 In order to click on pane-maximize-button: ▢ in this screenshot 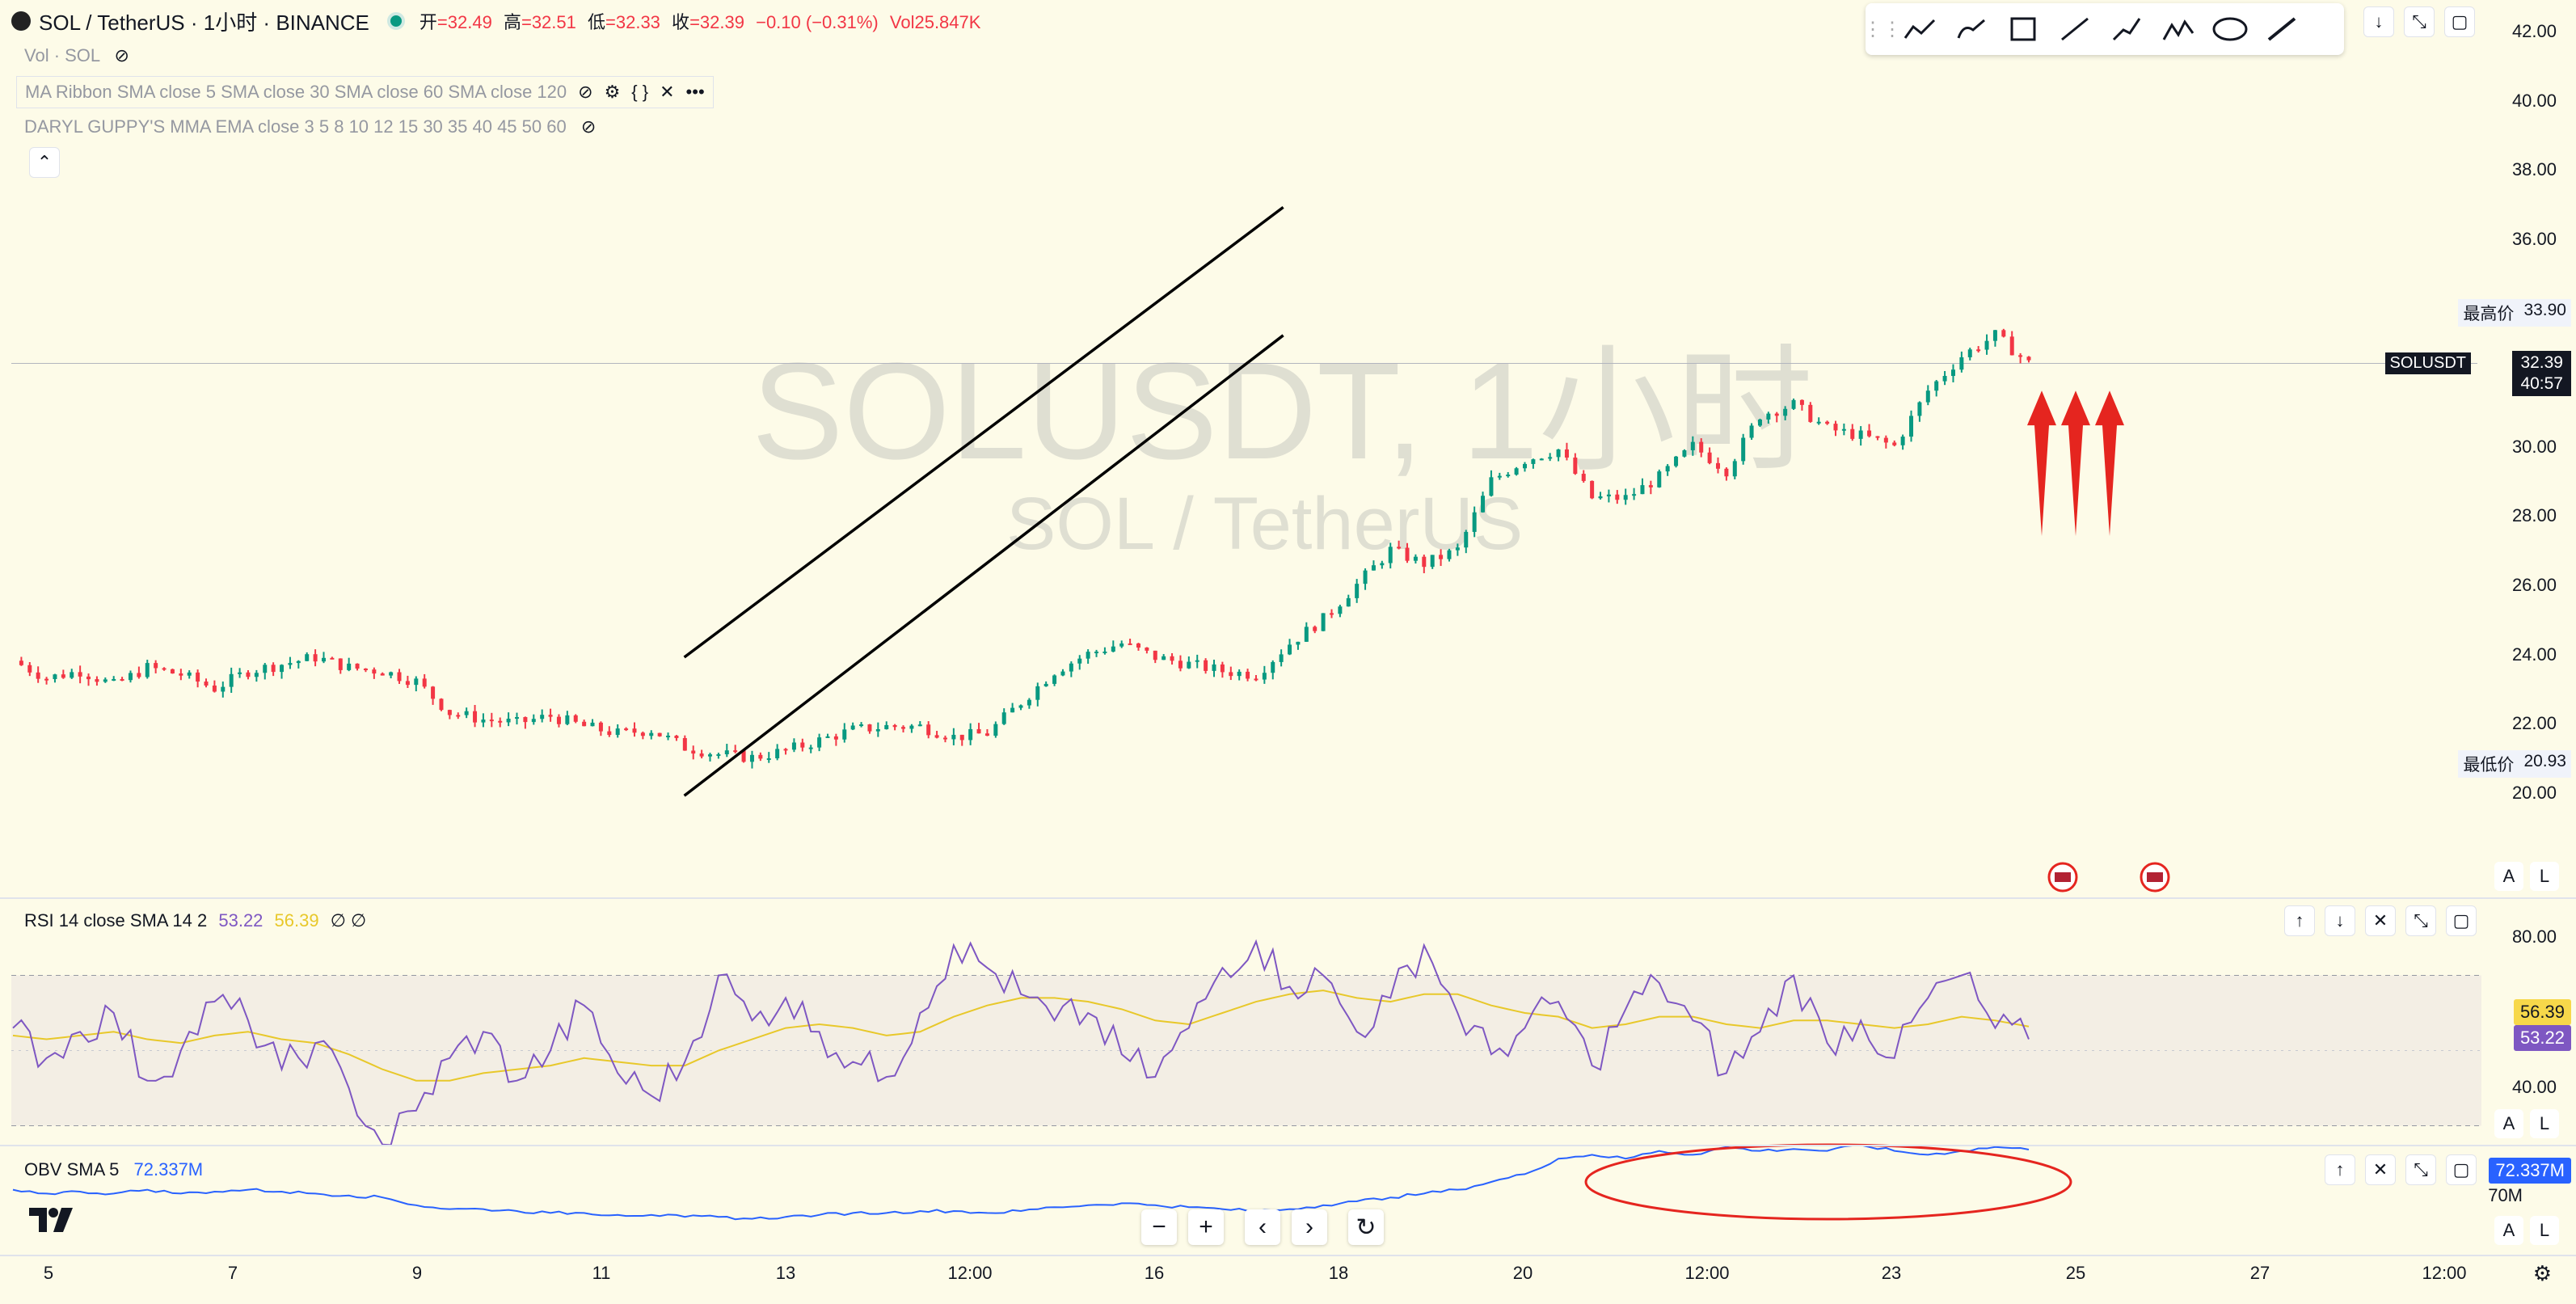, I will do `click(2461, 920)`.